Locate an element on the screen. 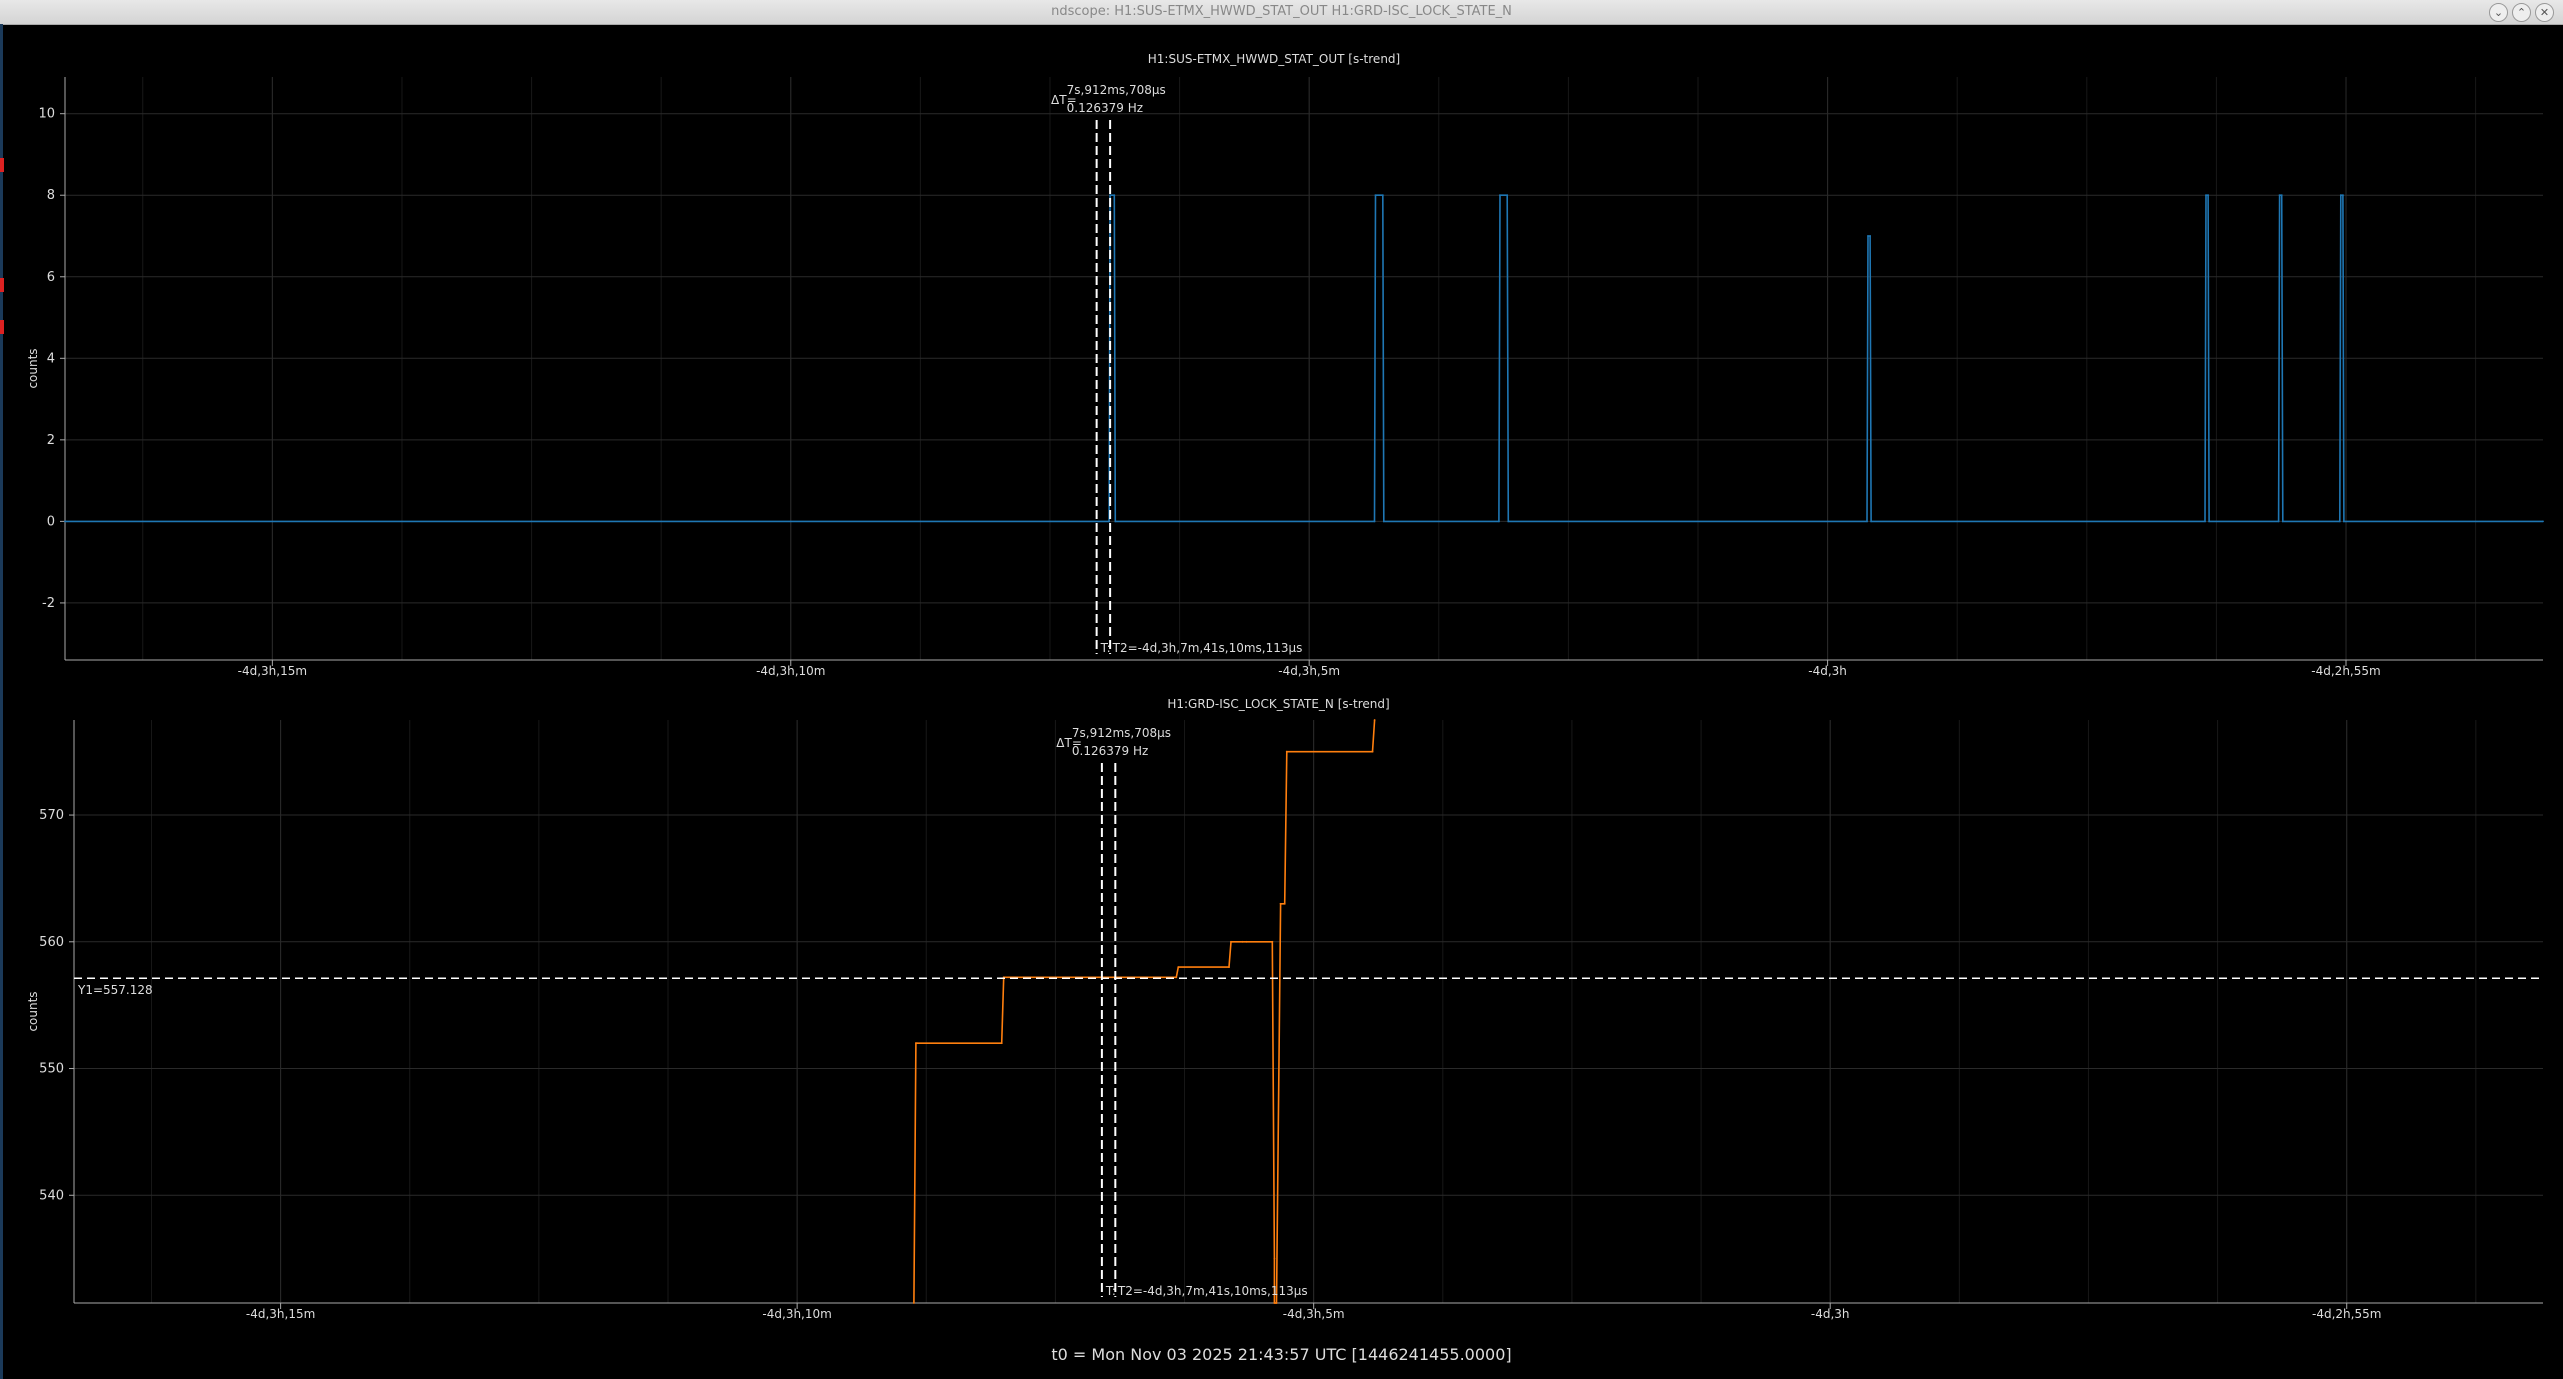 Image resolution: width=2563 pixels, height=1379 pixels. series-line is located at coordinates (1144, 1011).